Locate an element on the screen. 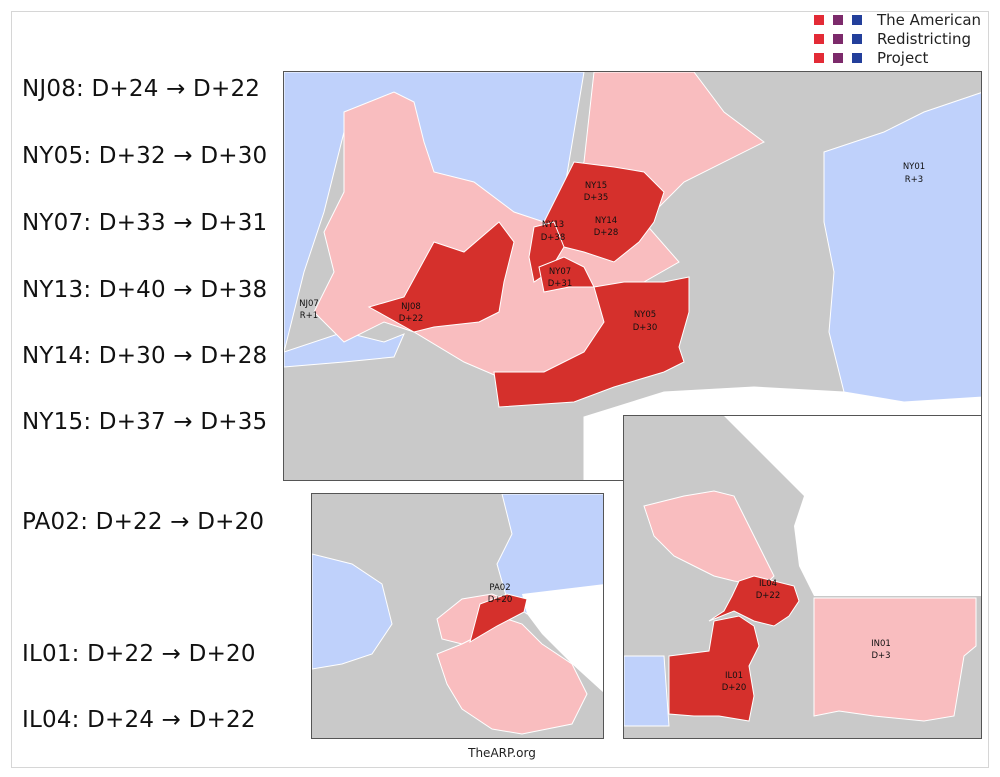 The image size is (1000, 777). change-pa02: PA02: D+22 → D+20 is located at coordinates (143, 522).